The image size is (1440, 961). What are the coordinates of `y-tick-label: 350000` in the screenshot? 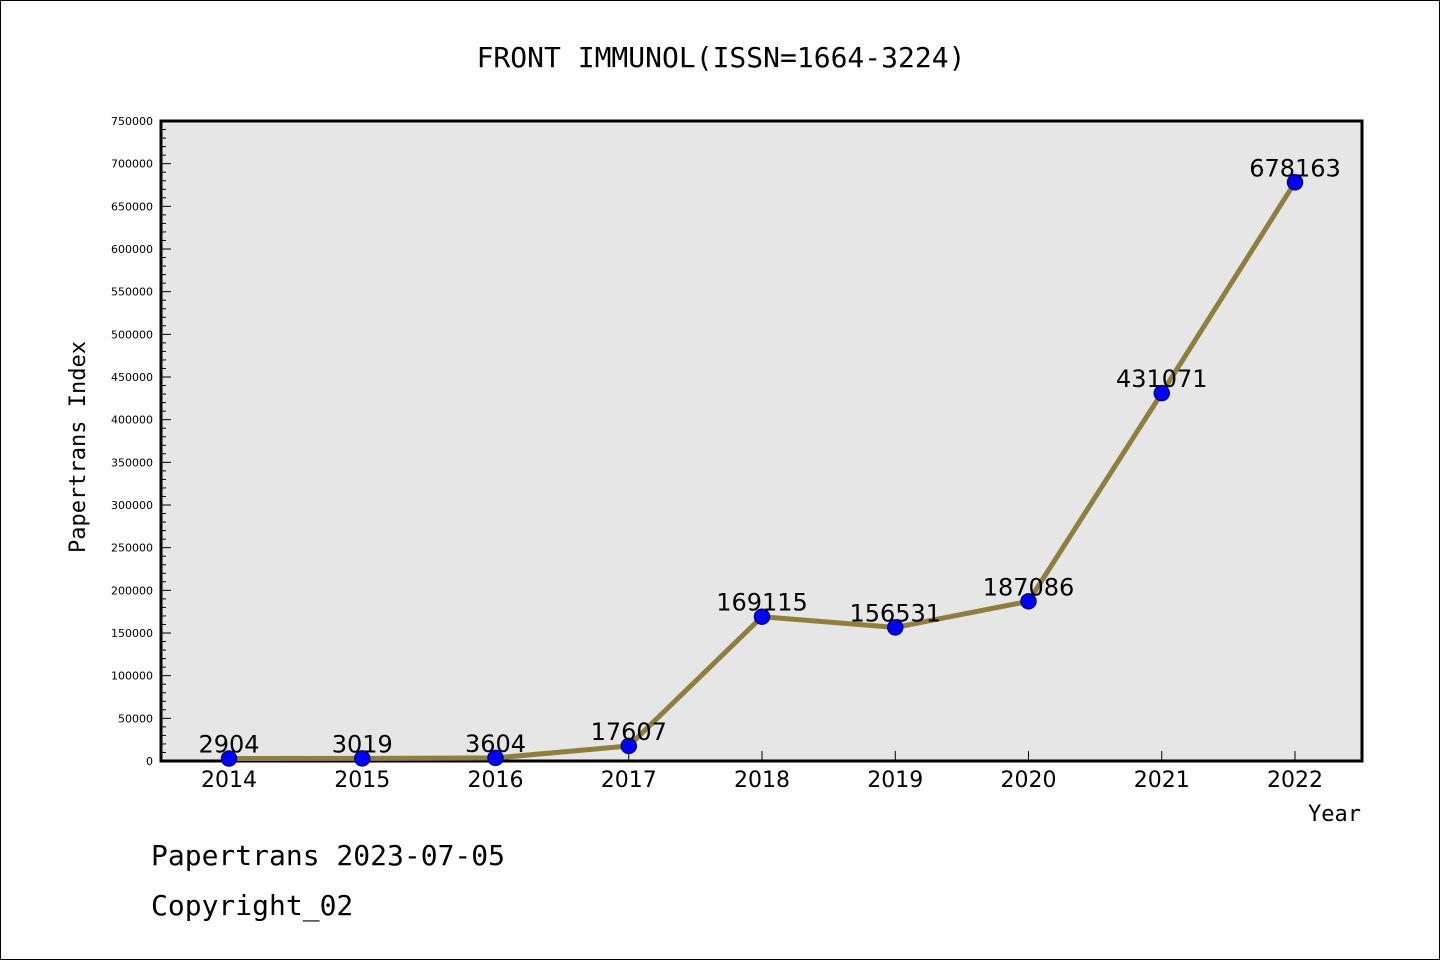 It's located at (132, 462).